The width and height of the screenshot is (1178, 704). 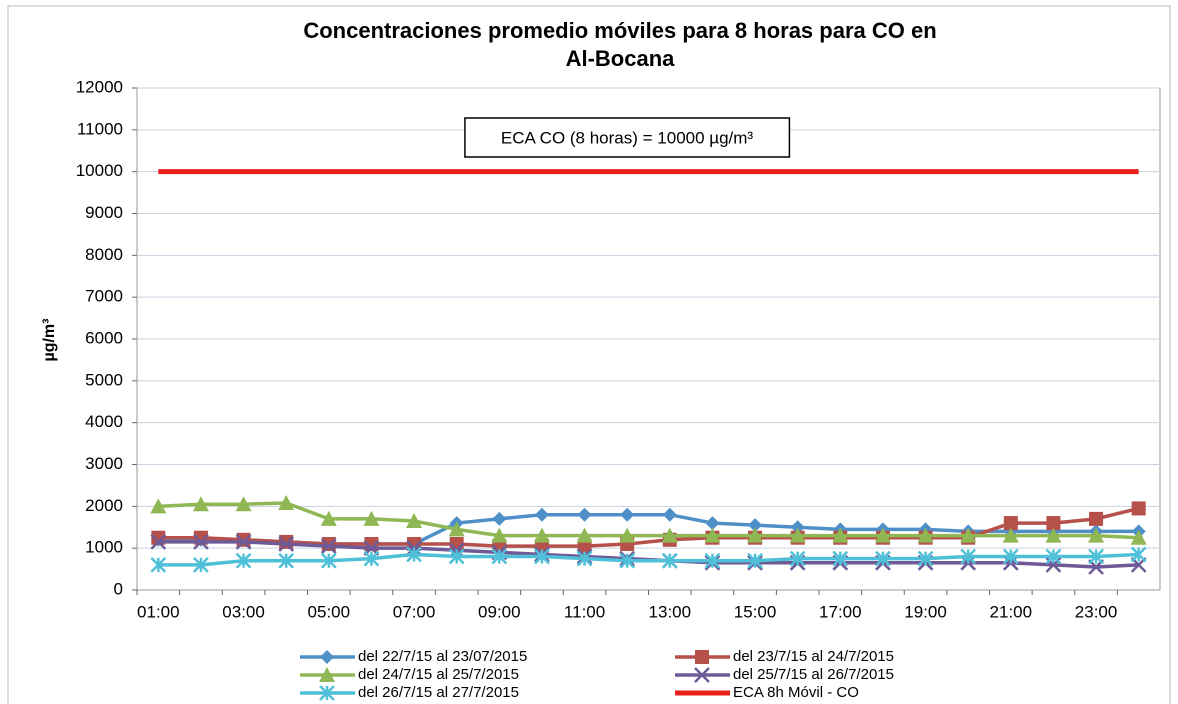 I want to click on y-tick-label: 12000, so click(x=99, y=86).